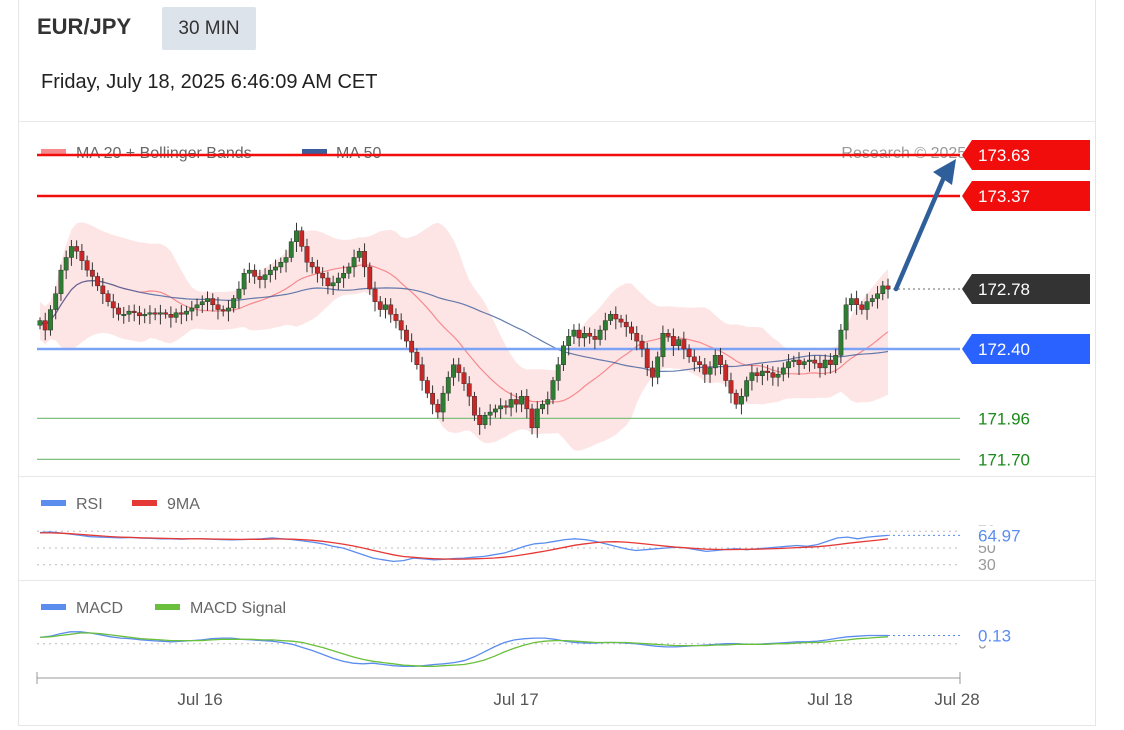 The width and height of the screenshot is (1124, 730). What do you see at coordinates (53, 152) in the screenshot?
I see `legend-ma20-swatch` at bounding box center [53, 152].